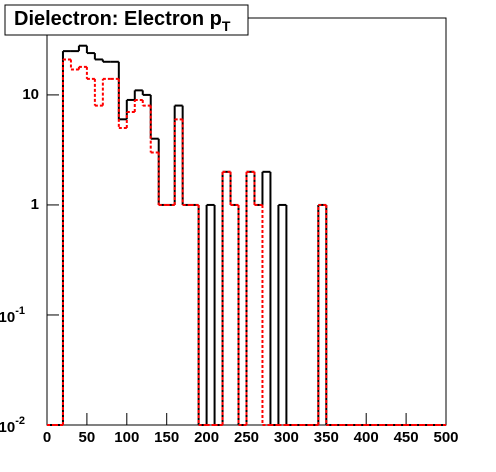 The image size is (496, 472). Describe the element at coordinates (286, 437) in the screenshot. I see `x-tick-label: 300` at that location.